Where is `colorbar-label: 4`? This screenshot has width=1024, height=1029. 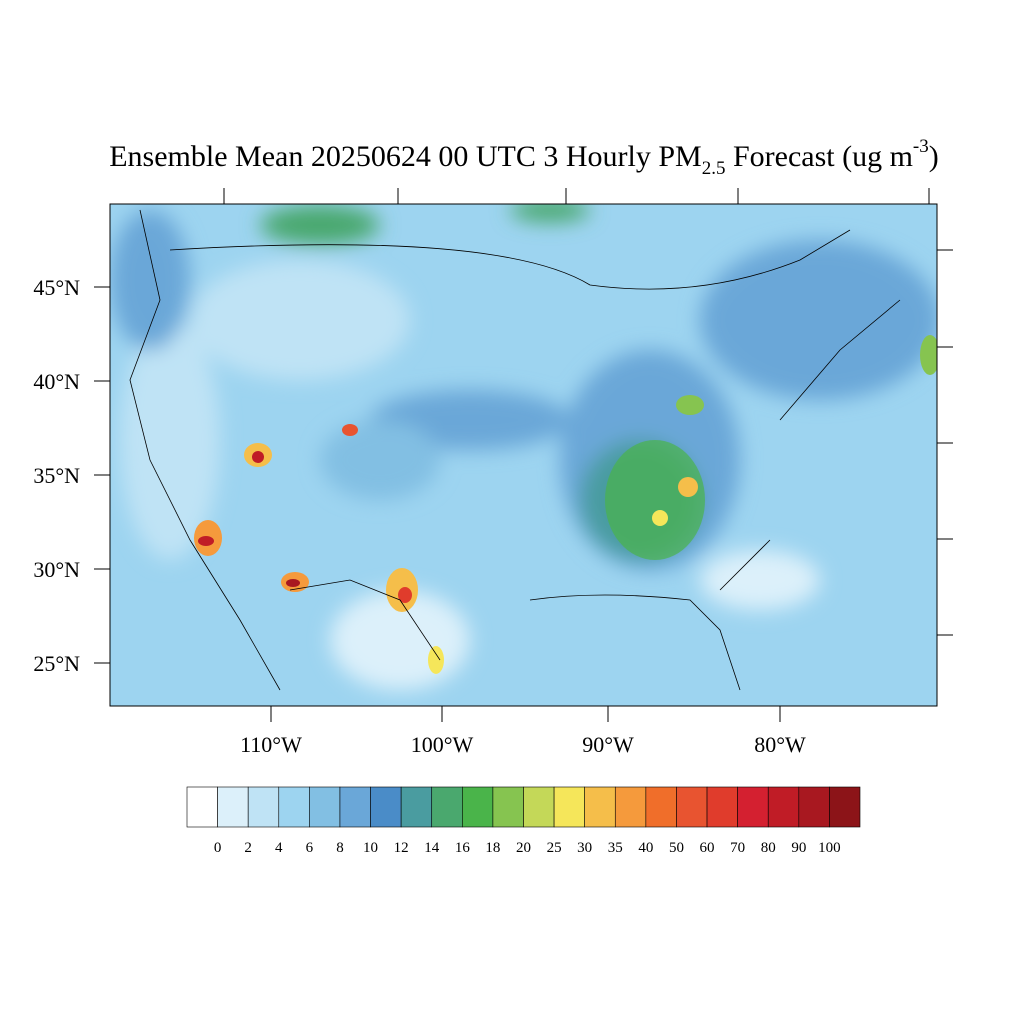
colorbar-label: 4 is located at coordinates (279, 848).